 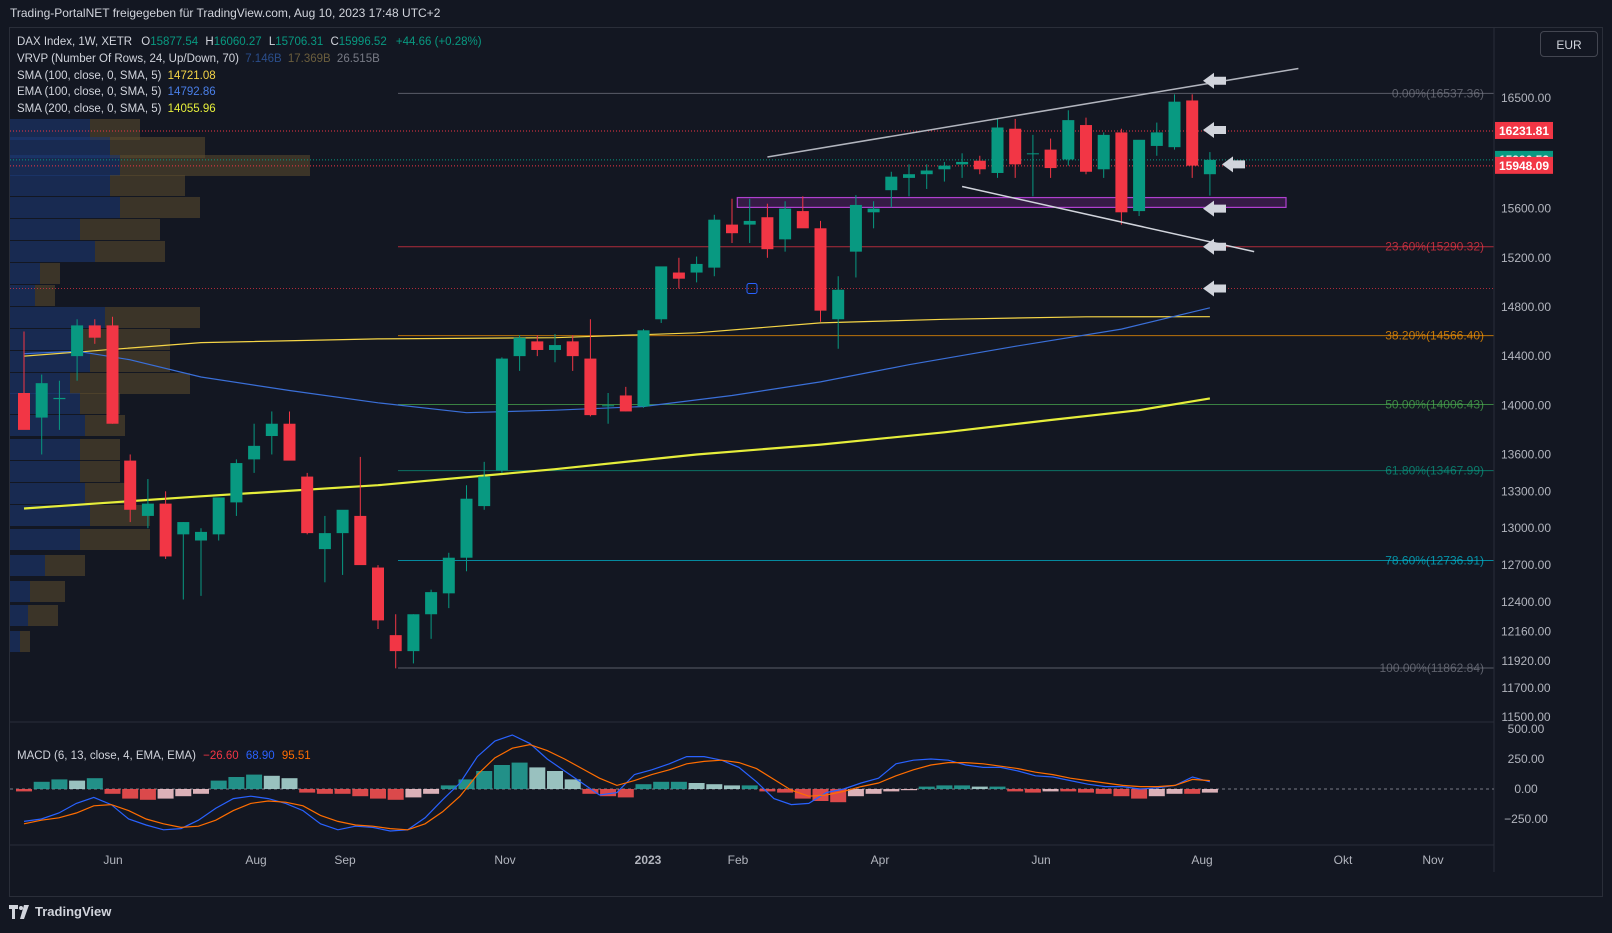 I want to click on sma200-row: SMA (200, close, 0, SMA, 5) 14055.96, so click(x=249, y=109).